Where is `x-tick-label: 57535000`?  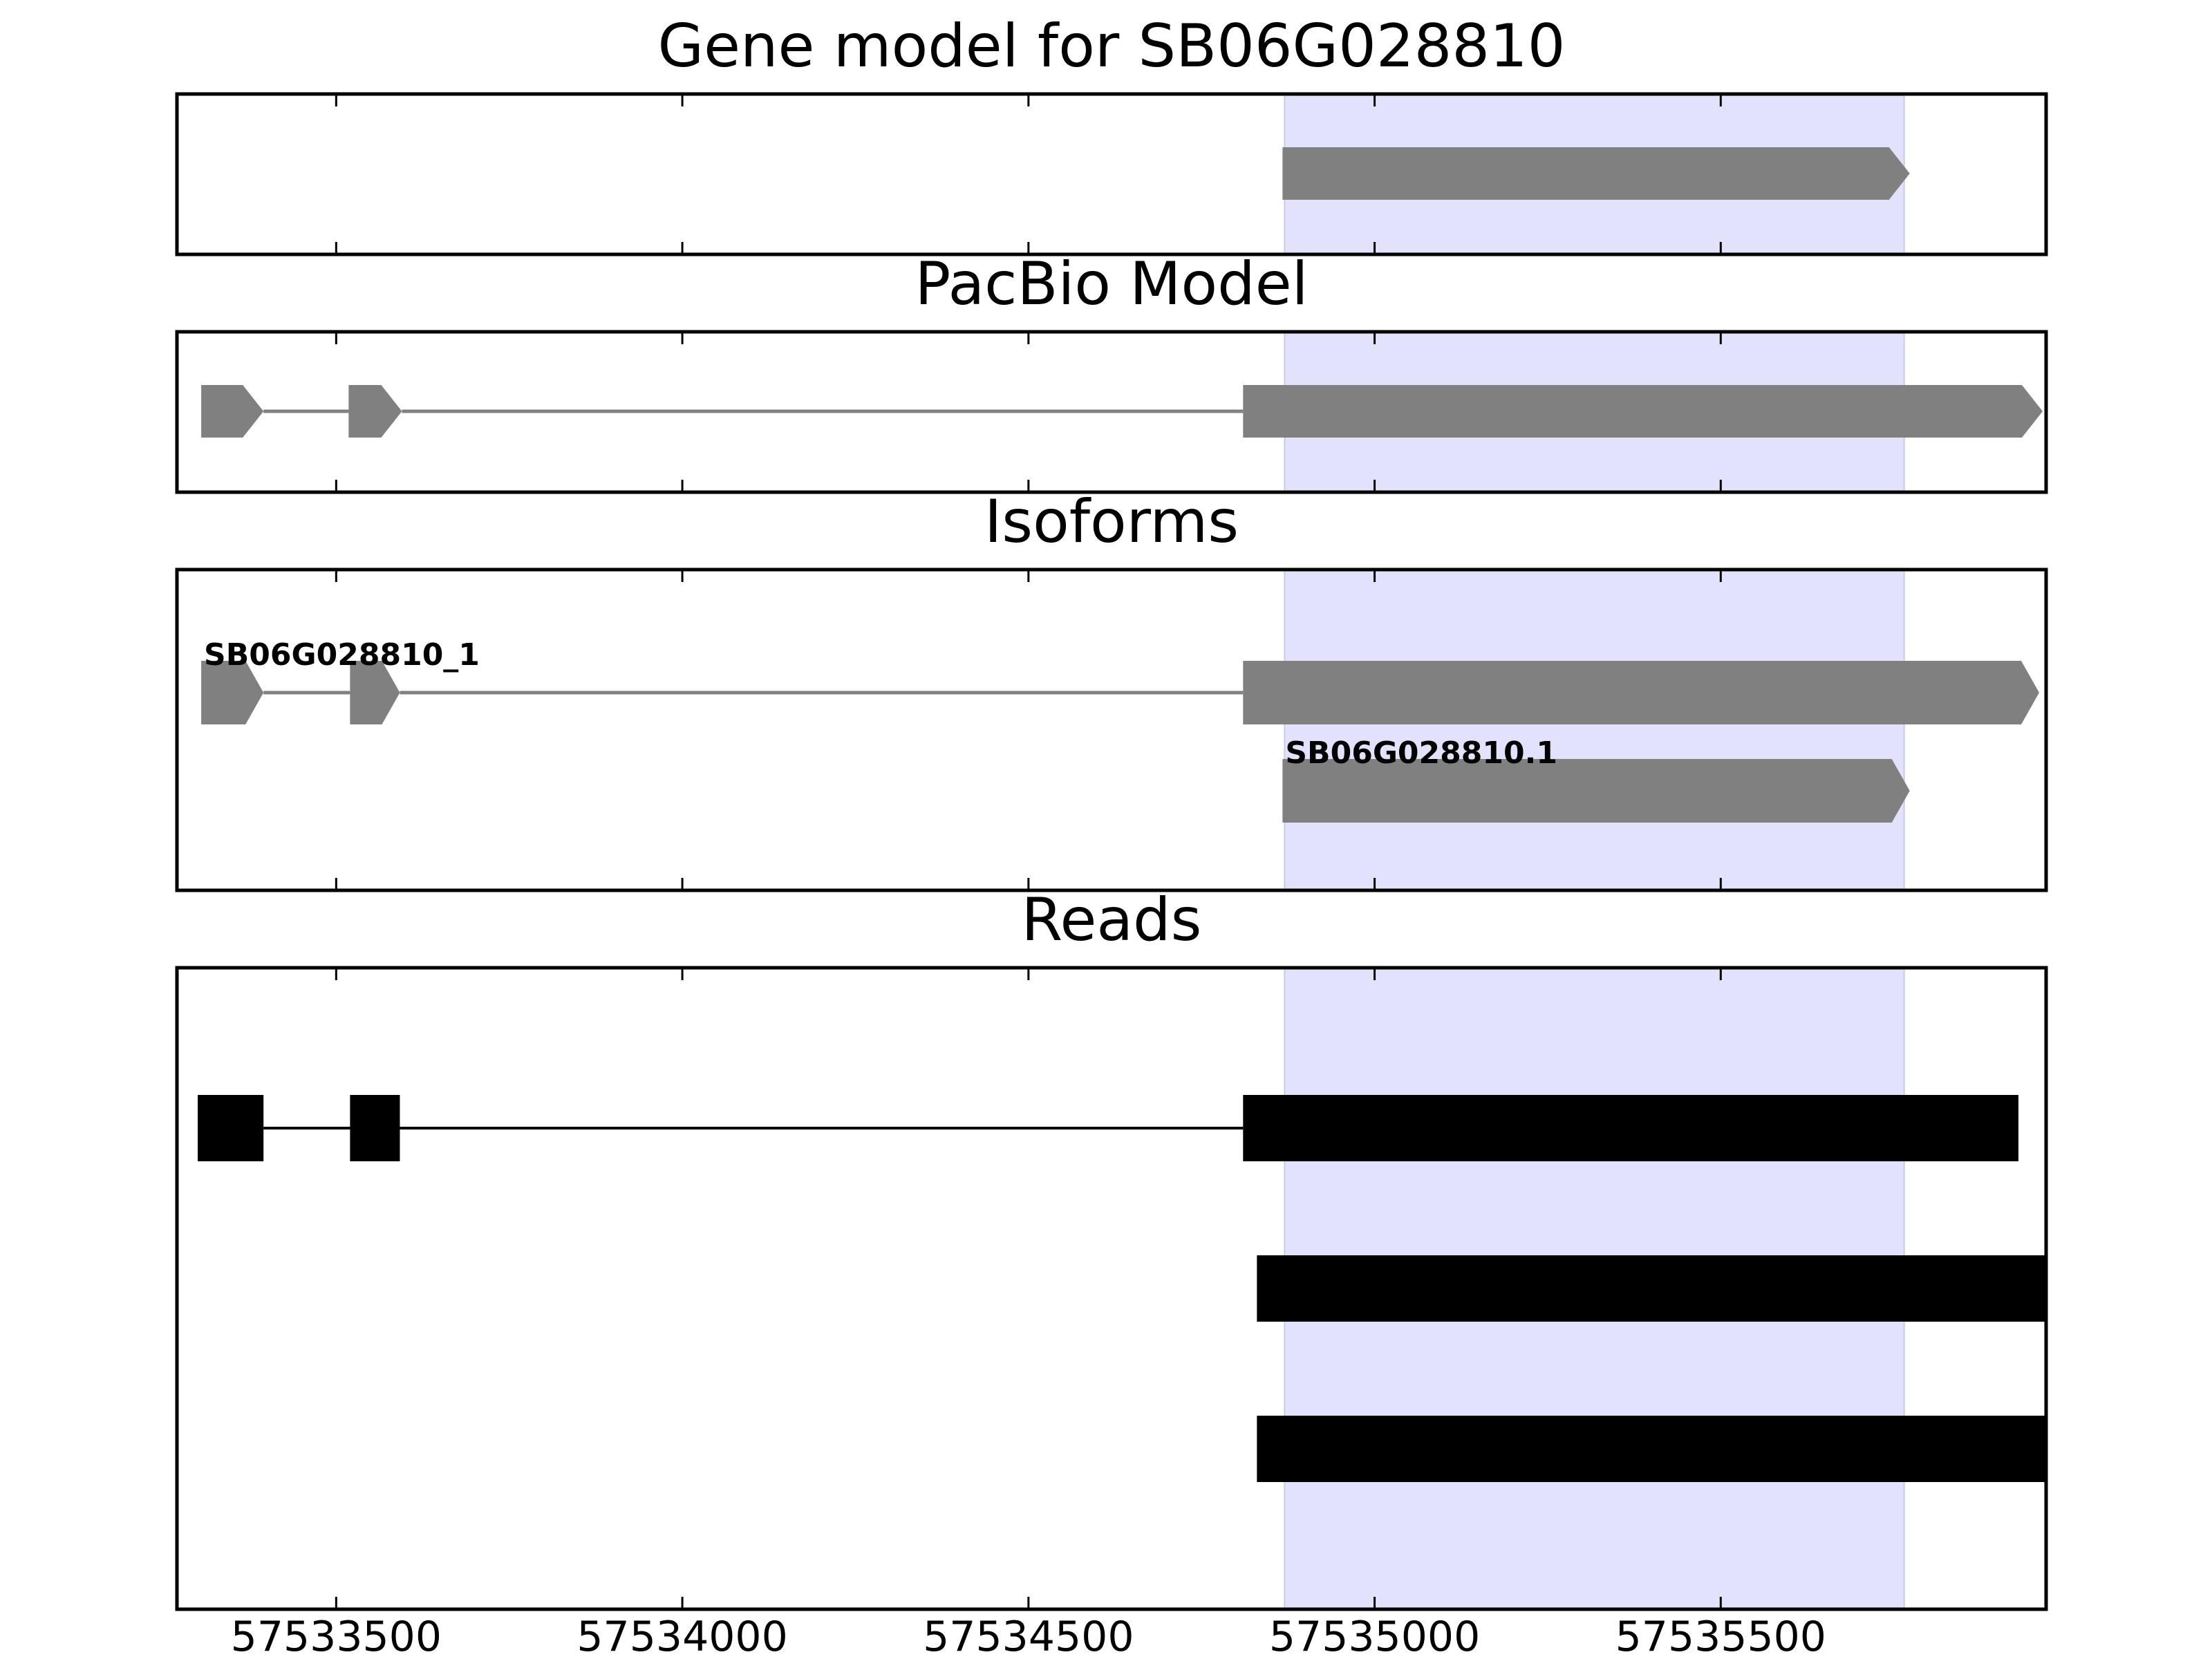 x-tick-label: 57535000 is located at coordinates (1374, 1636).